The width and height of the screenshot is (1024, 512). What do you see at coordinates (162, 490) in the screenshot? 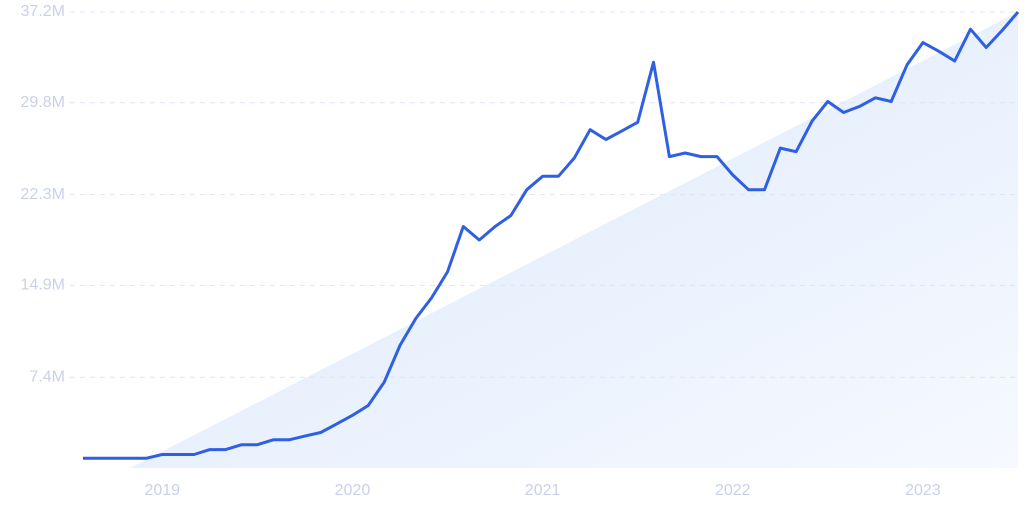
I see `x-tick-label: 2019` at bounding box center [162, 490].